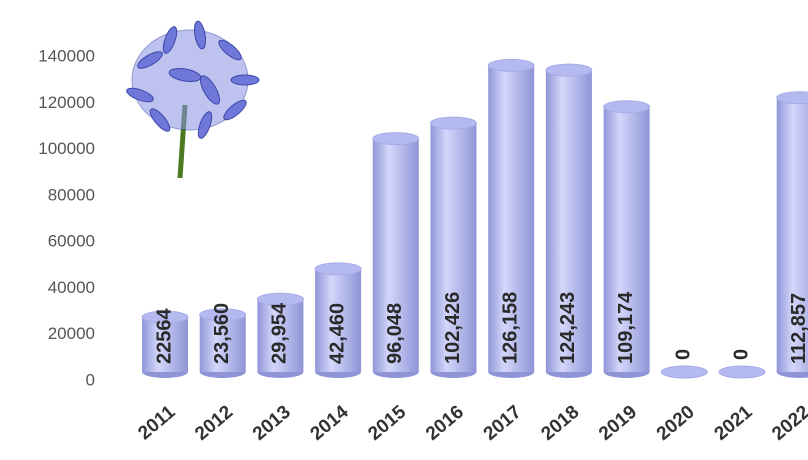 The height and width of the screenshot is (460, 808). I want to click on y-tick-label: 100000, so click(66, 148).